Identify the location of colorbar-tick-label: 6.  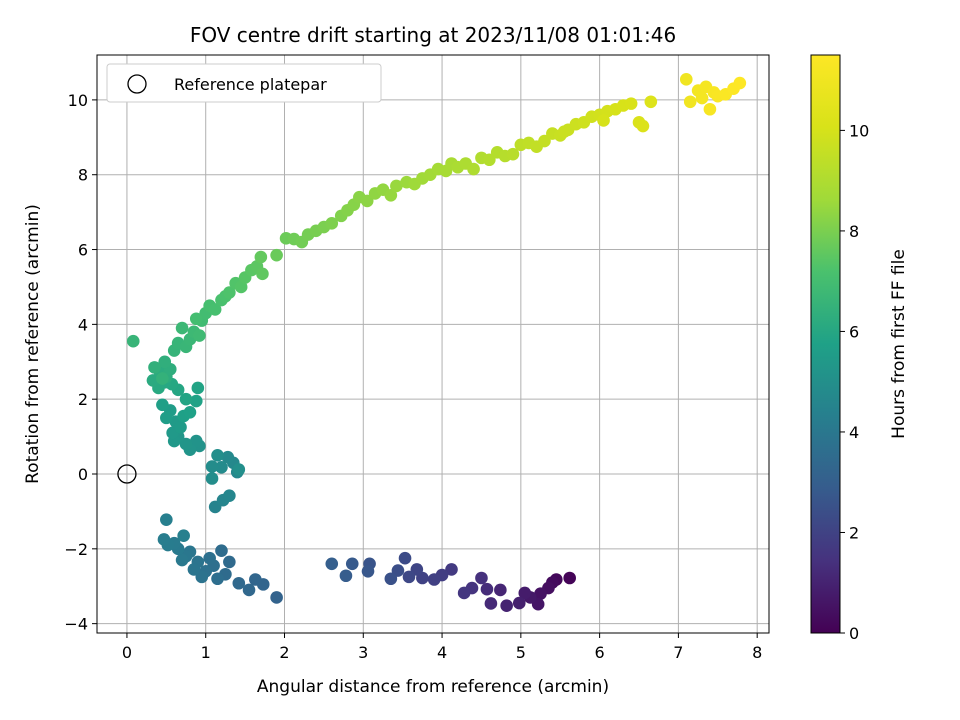
(854, 331).